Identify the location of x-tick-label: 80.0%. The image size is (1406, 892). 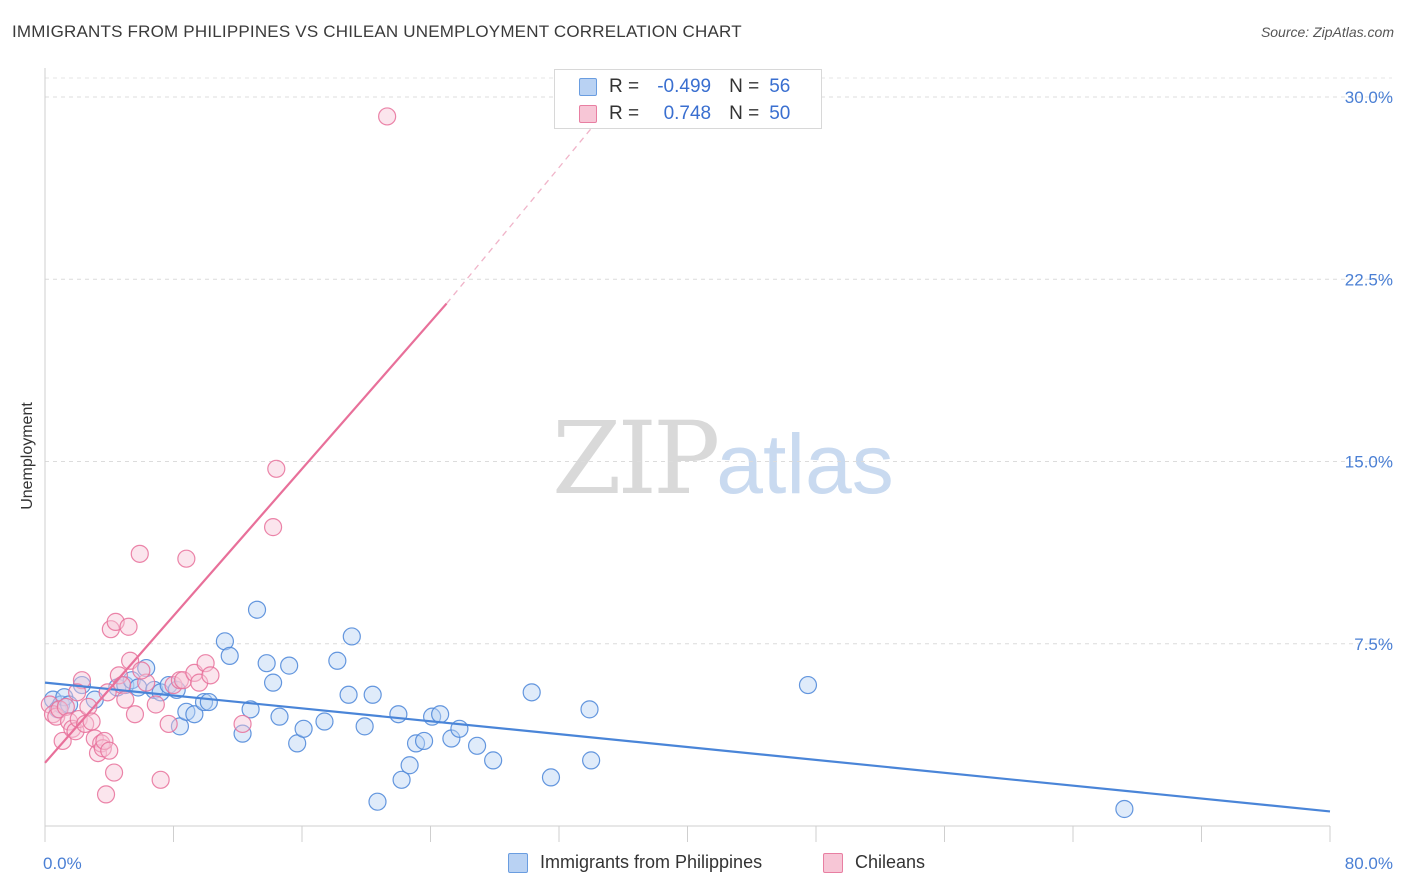
(1369, 863).